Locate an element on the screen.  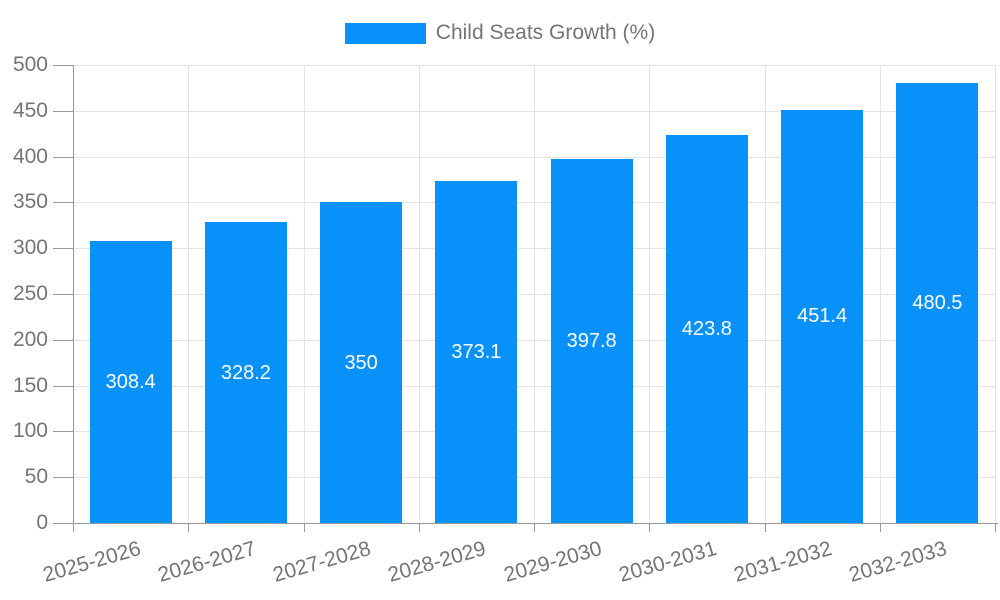
y-tick-label: 500 is located at coordinates (30, 64).